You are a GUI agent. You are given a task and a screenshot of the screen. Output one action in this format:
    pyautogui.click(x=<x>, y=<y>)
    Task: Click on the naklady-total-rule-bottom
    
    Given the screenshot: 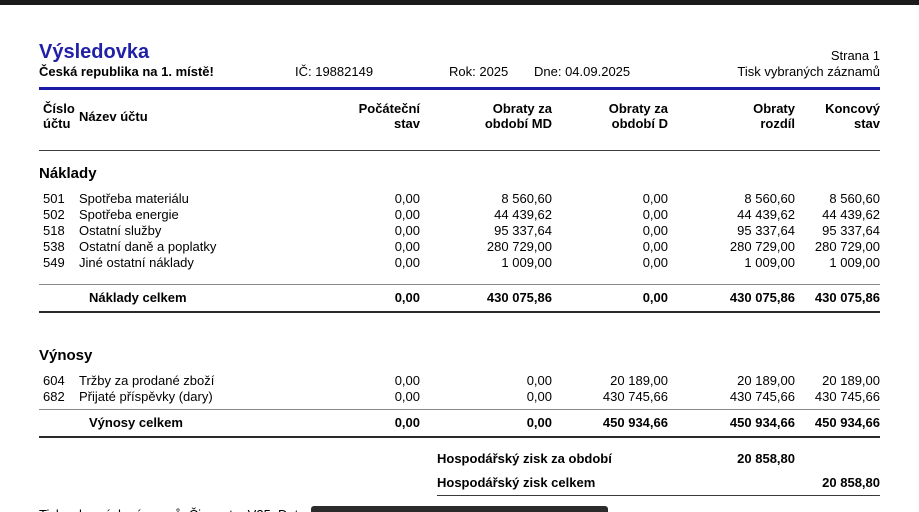 What is the action you would take?
    pyautogui.click(x=459, y=312)
    